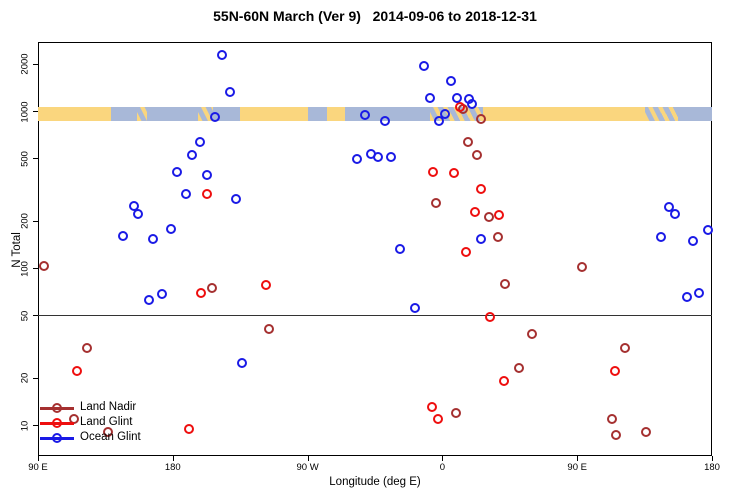  What do you see at coordinates (661, 114) in the screenshot?
I see `band-segment-mixed` at bounding box center [661, 114].